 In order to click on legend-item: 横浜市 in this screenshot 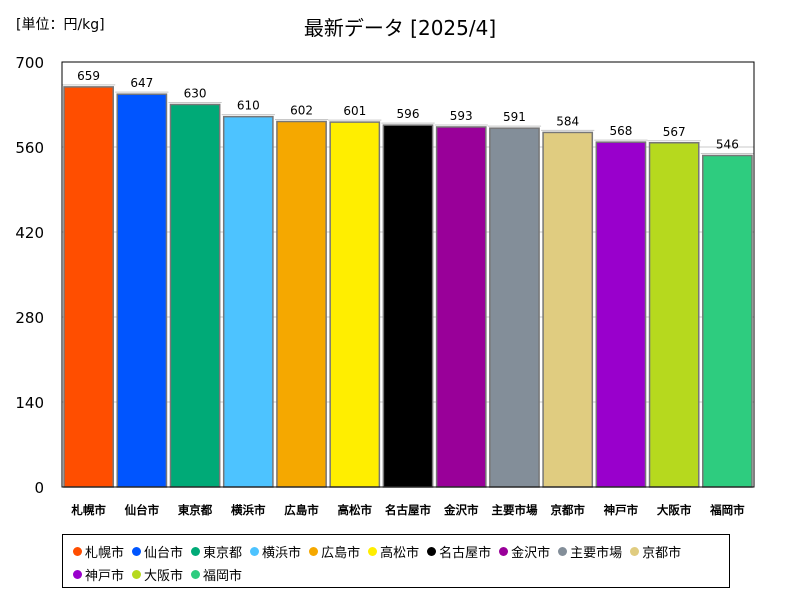, I will do `click(275, 551)`.